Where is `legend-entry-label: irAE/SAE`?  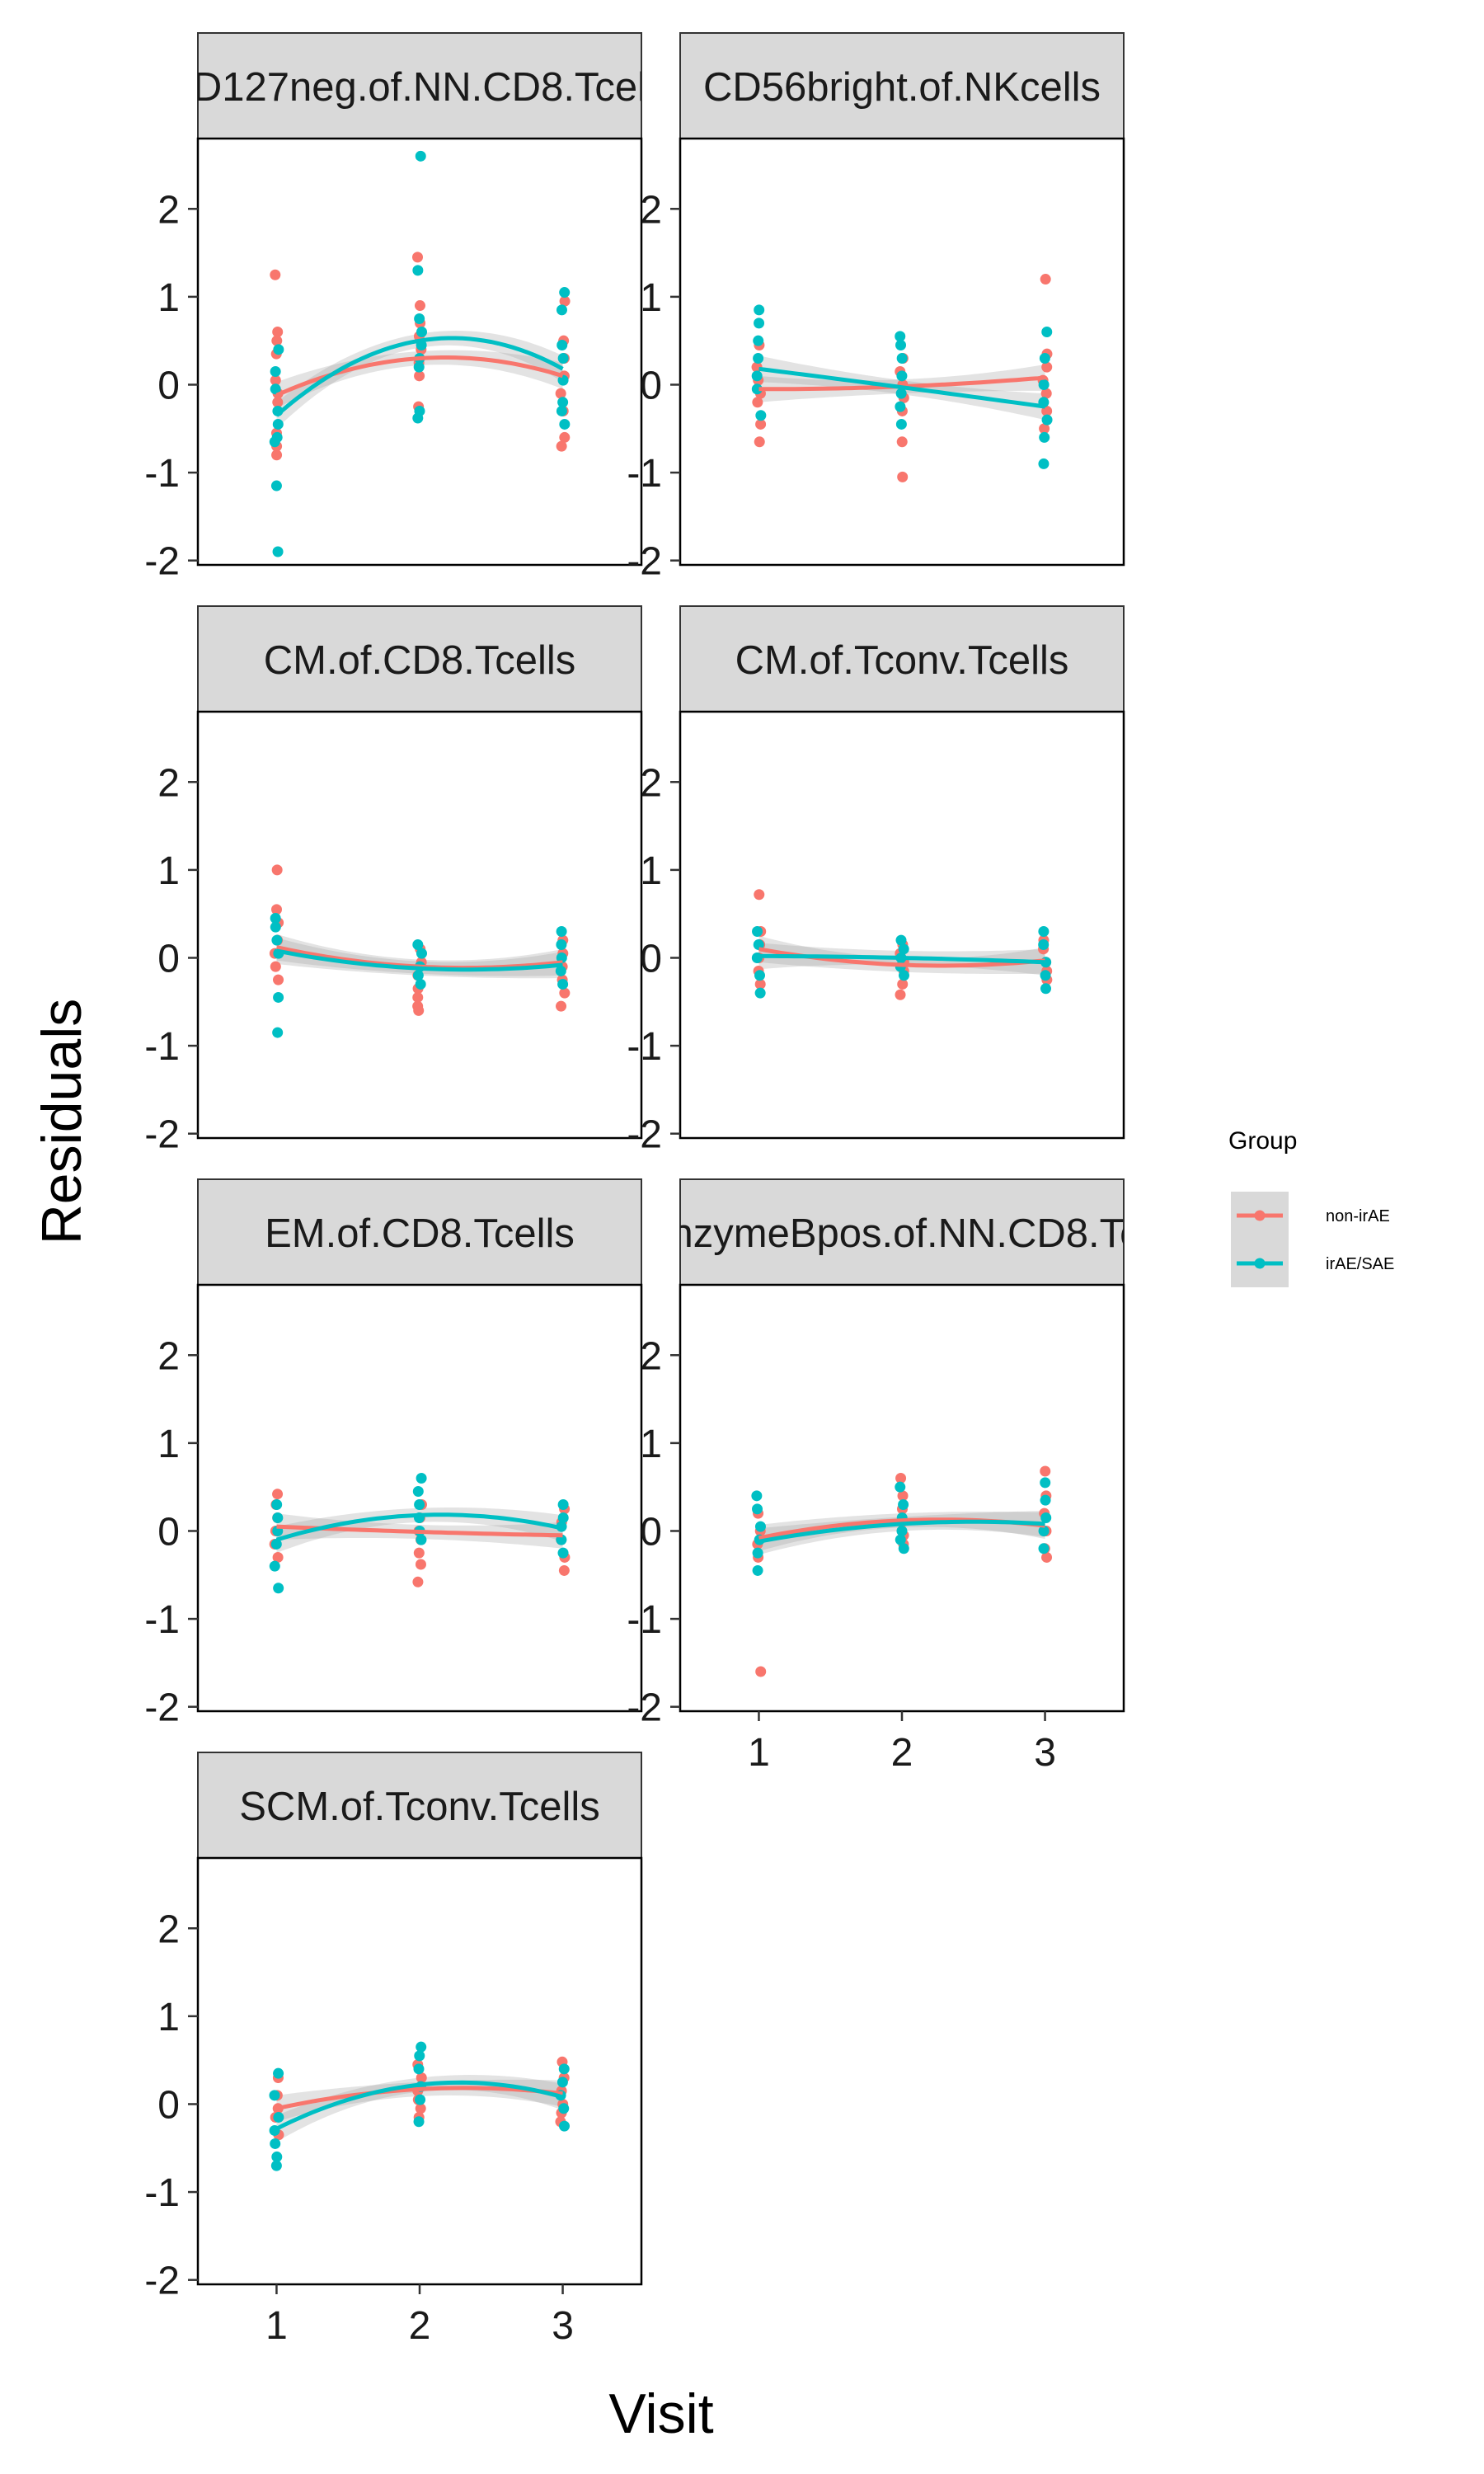 legend-entry-label: irAE/SAE is located at coordinates (1360, 1264).